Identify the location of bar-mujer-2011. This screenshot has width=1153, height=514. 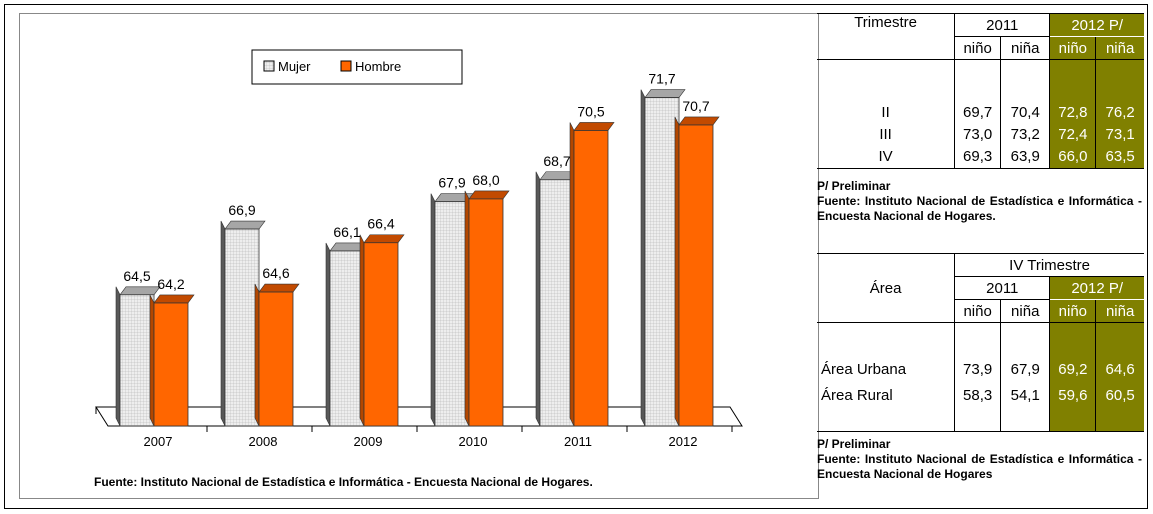
(558, 299).